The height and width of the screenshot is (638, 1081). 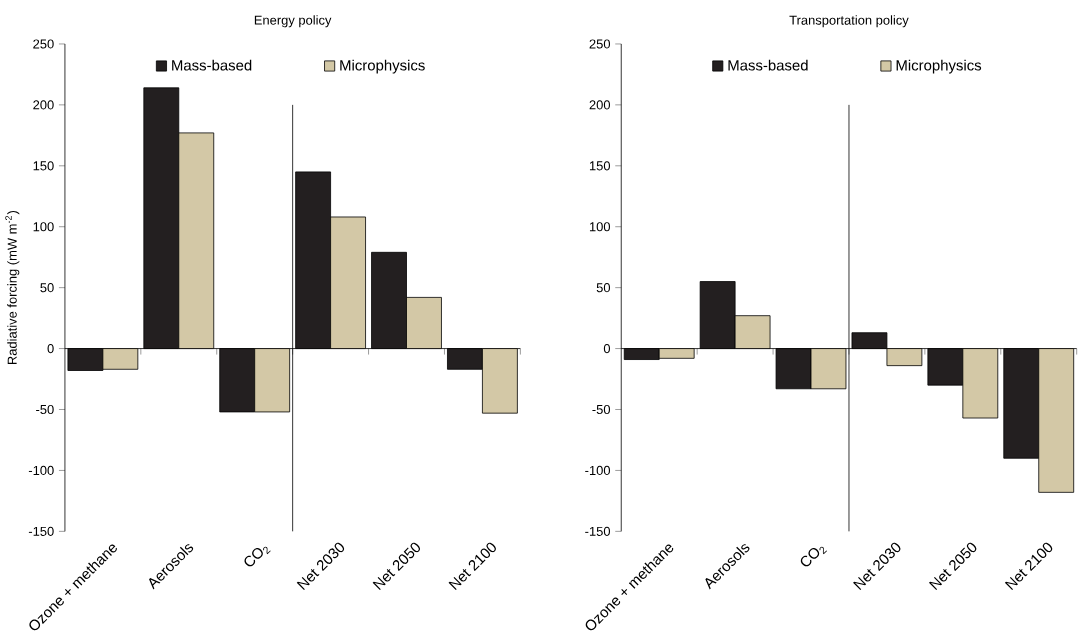 What do you see at coordinates (293, 21) in the screenshot?
I see `chart-title: Energy policy` at bounding box center [293, 21].